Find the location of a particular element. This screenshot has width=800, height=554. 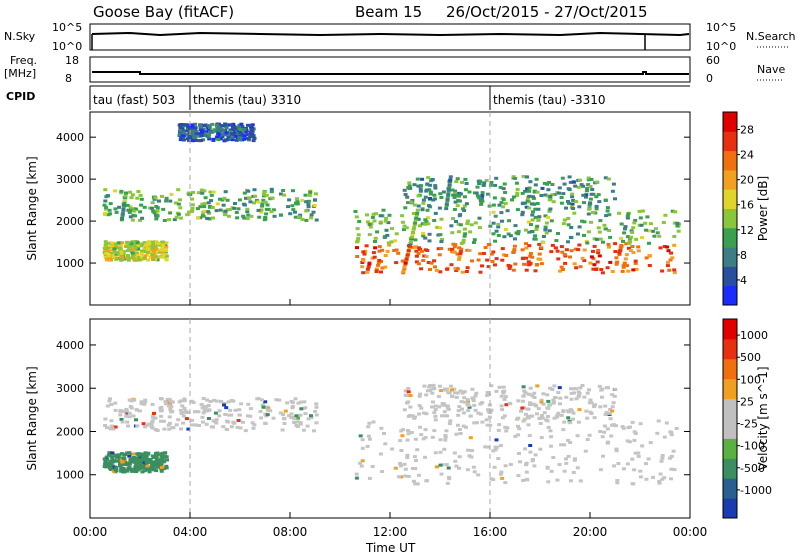

power-y-tick-label: 3000 is located at coordinates (70, 179).